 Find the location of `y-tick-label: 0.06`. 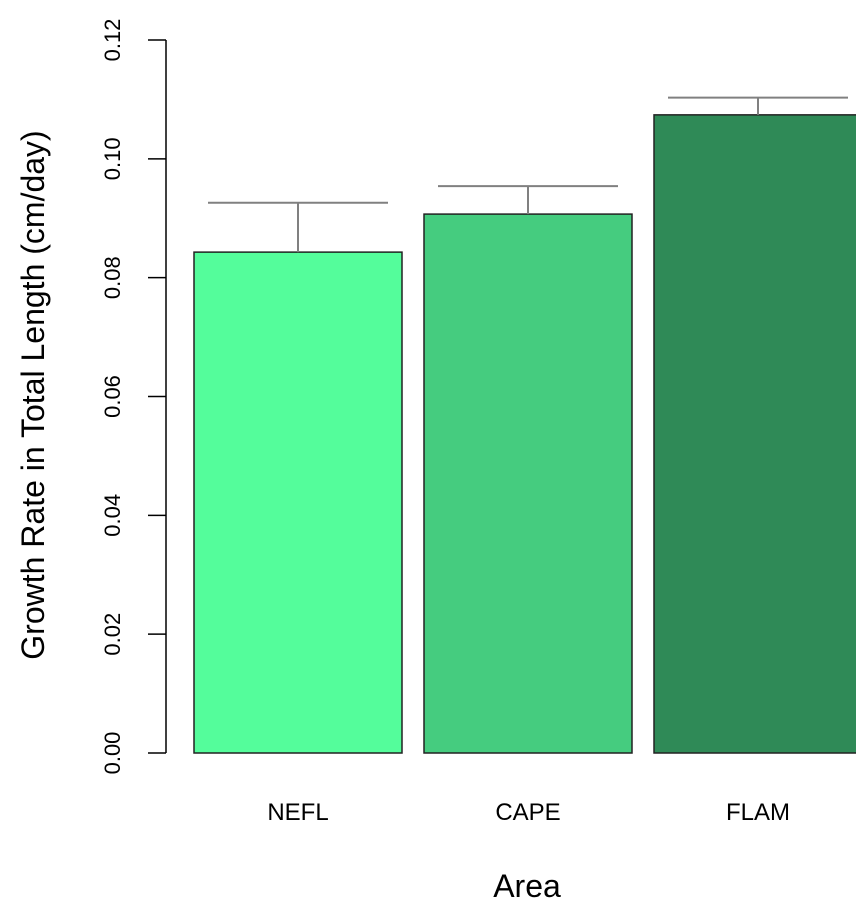

y-tick-label: 0.06 is located at coordinates (112, 396).